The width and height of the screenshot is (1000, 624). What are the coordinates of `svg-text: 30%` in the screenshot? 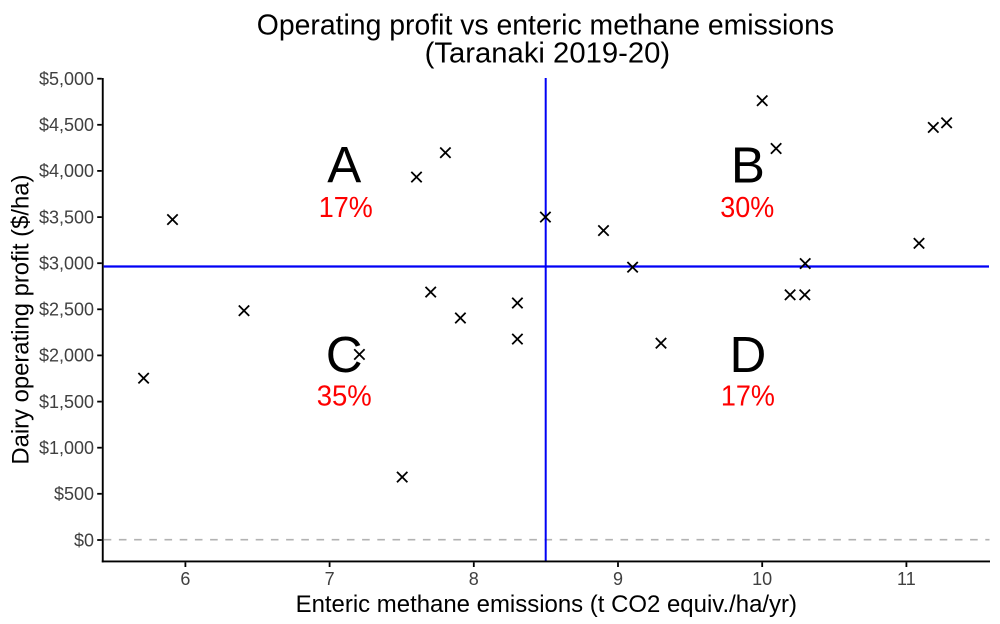 It's located at (747, 208).